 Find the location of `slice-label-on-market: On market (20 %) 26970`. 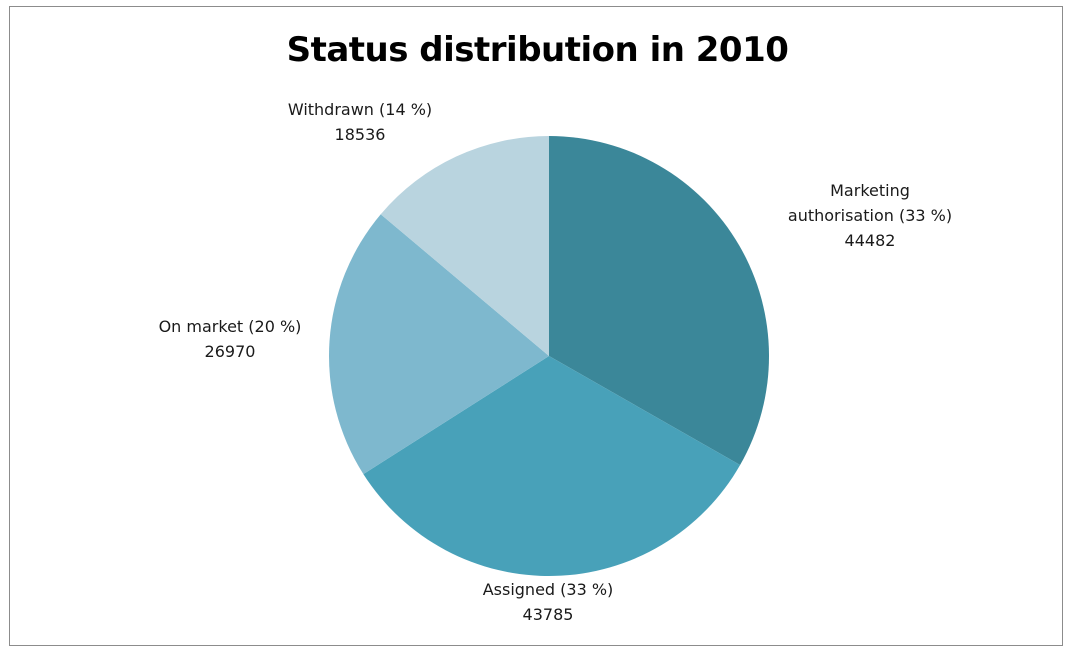

slice-label-on-market: On market (20 %) 26970 is located at coordinates (230, 339).